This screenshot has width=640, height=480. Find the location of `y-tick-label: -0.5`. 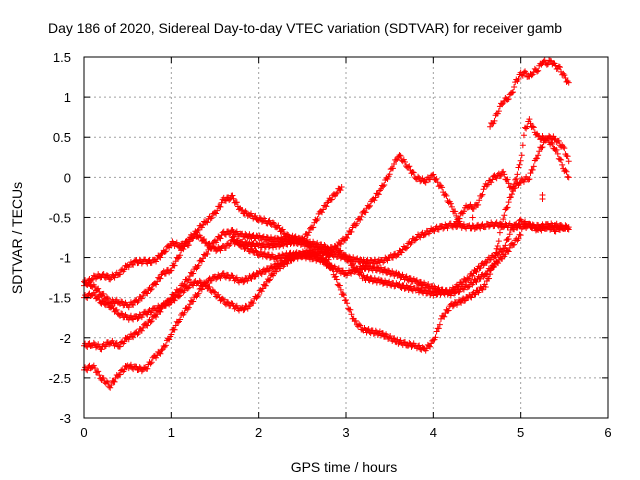

y-tick-label: -0.5 is located at coordinates (60, 217).